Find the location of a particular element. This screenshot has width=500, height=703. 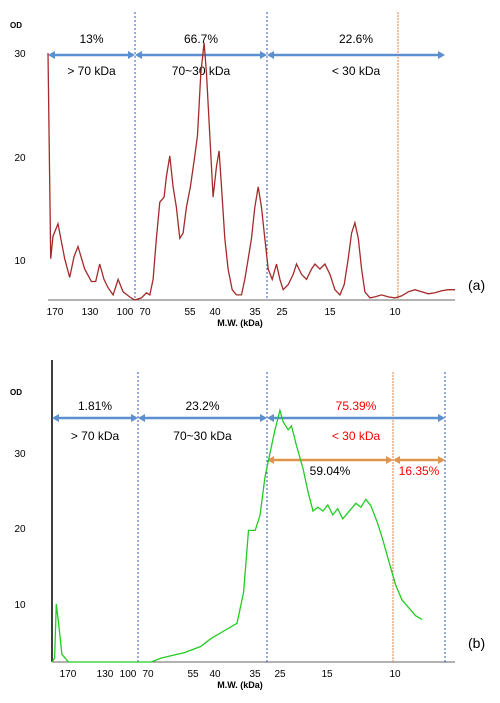

region-percent: 23.2% is located at coordinates (202, 406).